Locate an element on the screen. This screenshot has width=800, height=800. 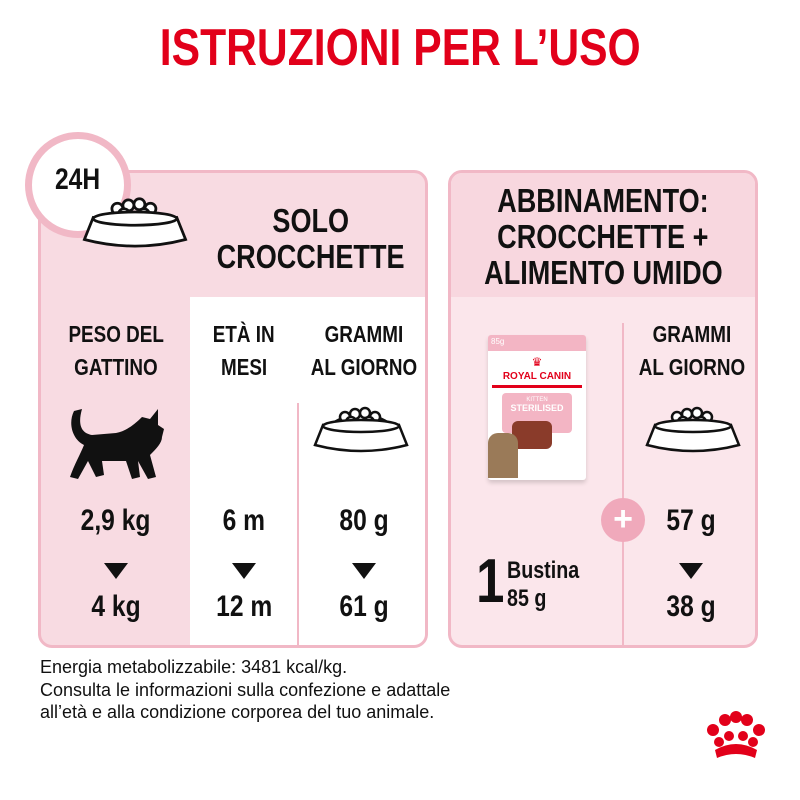
mixed-header-bg is located at coordinates (603, 235).